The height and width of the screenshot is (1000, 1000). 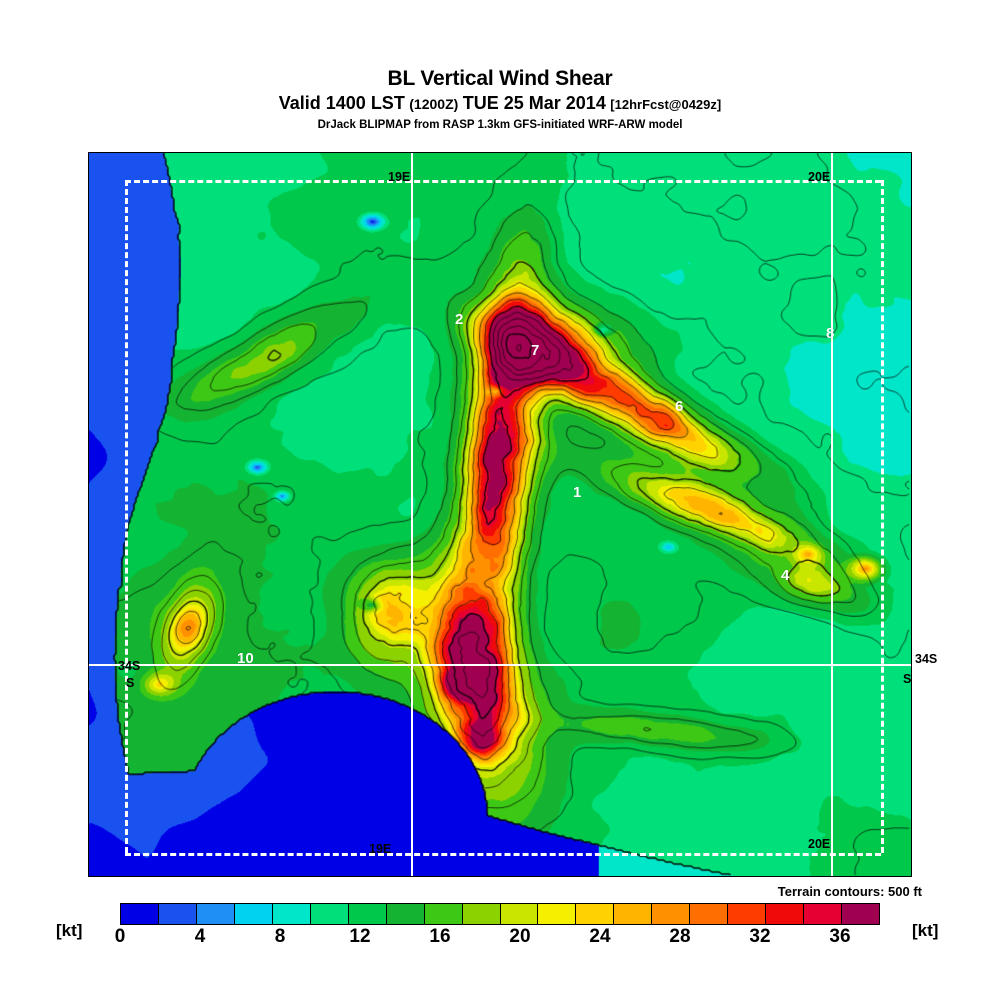 I want to click on waypoint-marker-4: 4, so click(x=785, y=575).